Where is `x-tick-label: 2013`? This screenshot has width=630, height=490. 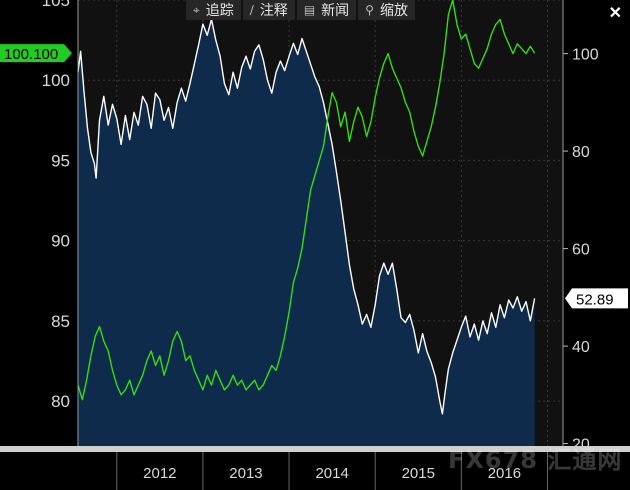 x-tick-label: 2013 is located at coordinates (245, 473).